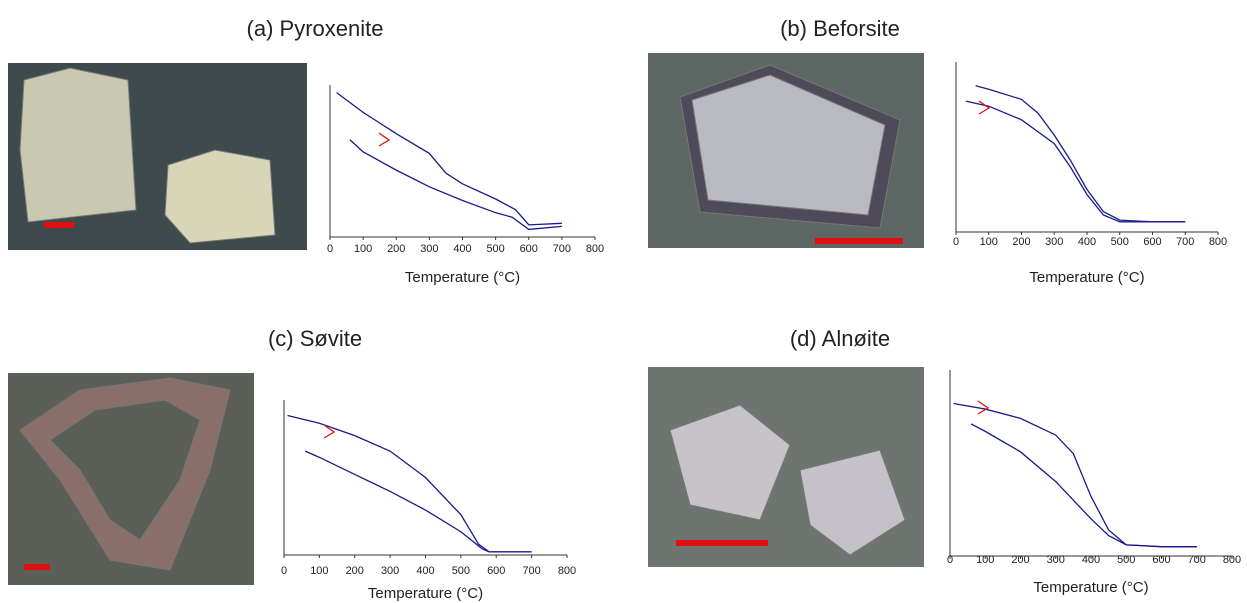 Image resolution: width=1247 pixels, height=603 pixels. Describe the element at coordinates (315, 338) in the screenshot. I see `chart-title: (c) Søvite` at that location.